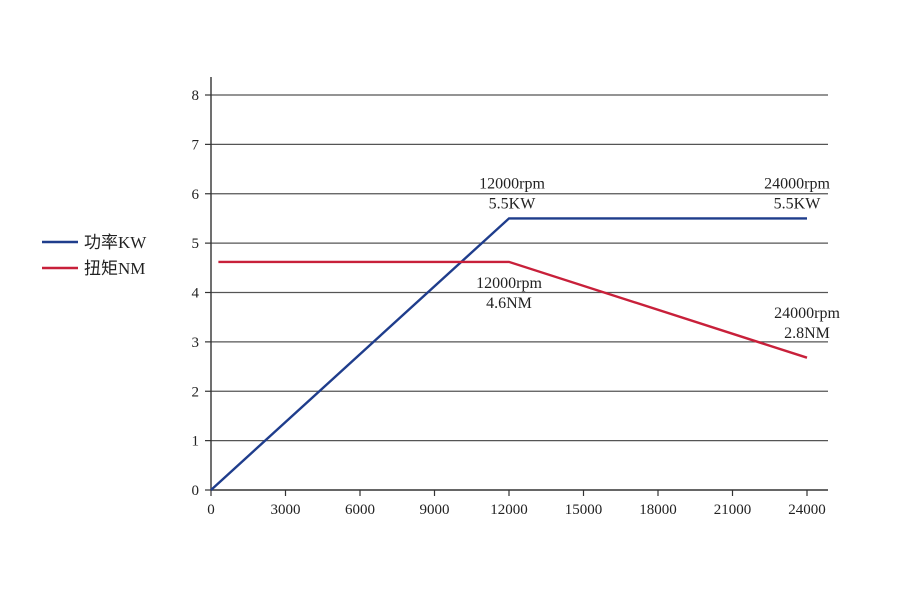 The height and width of the screenshot is (599, 920). Describe the element at coordinates (196, 294) in the screenshot. I see `y-tick-label-4: 4` at that location.